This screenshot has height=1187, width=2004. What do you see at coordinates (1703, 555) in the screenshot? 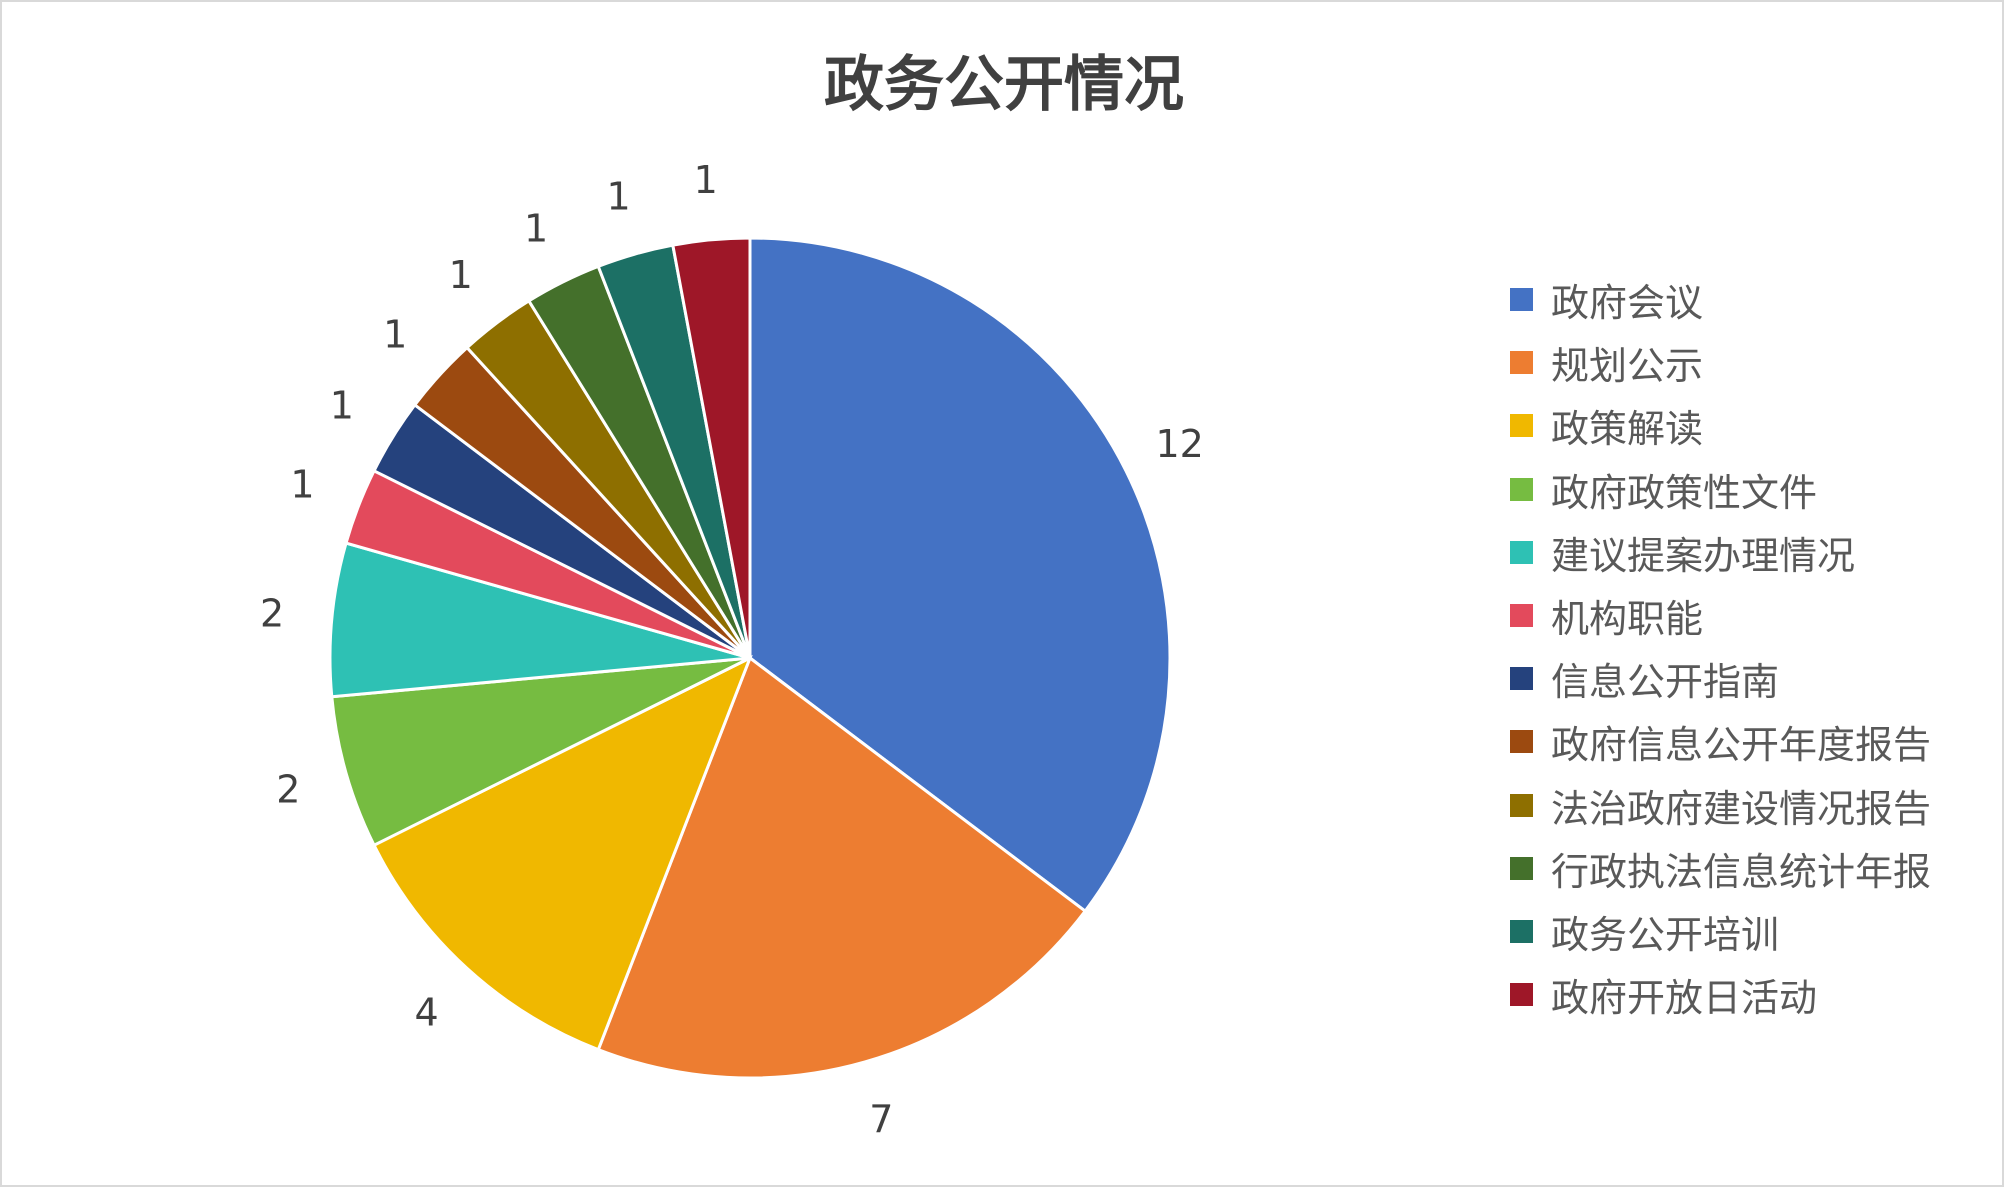
I see `legend-label: 建议提案办理情况` at bounding box center [1703, 555].